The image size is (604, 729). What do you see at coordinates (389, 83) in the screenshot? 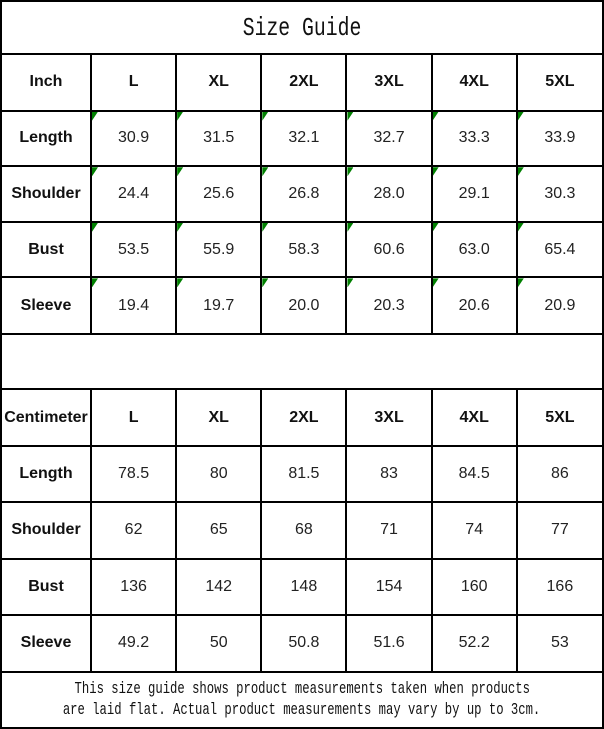
I see `inch-size-header: 3XL` at bounding box center [389, 83].